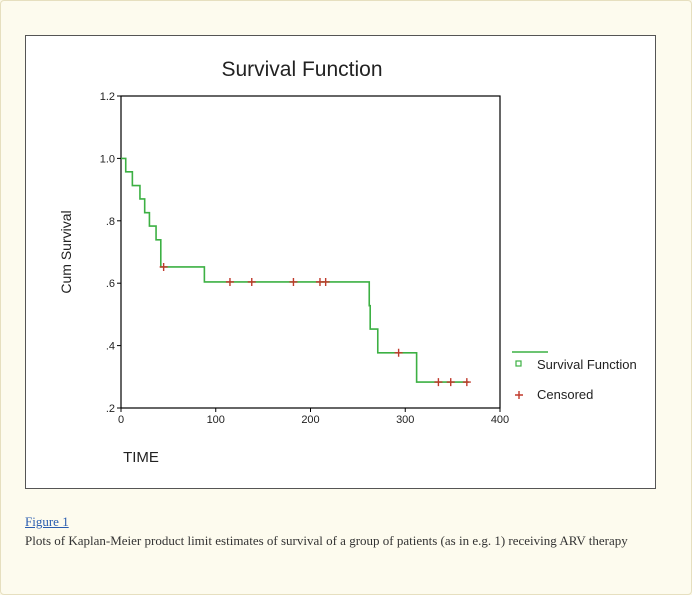  I want to click on y-tick-label: 1.2, so click(107, 97).